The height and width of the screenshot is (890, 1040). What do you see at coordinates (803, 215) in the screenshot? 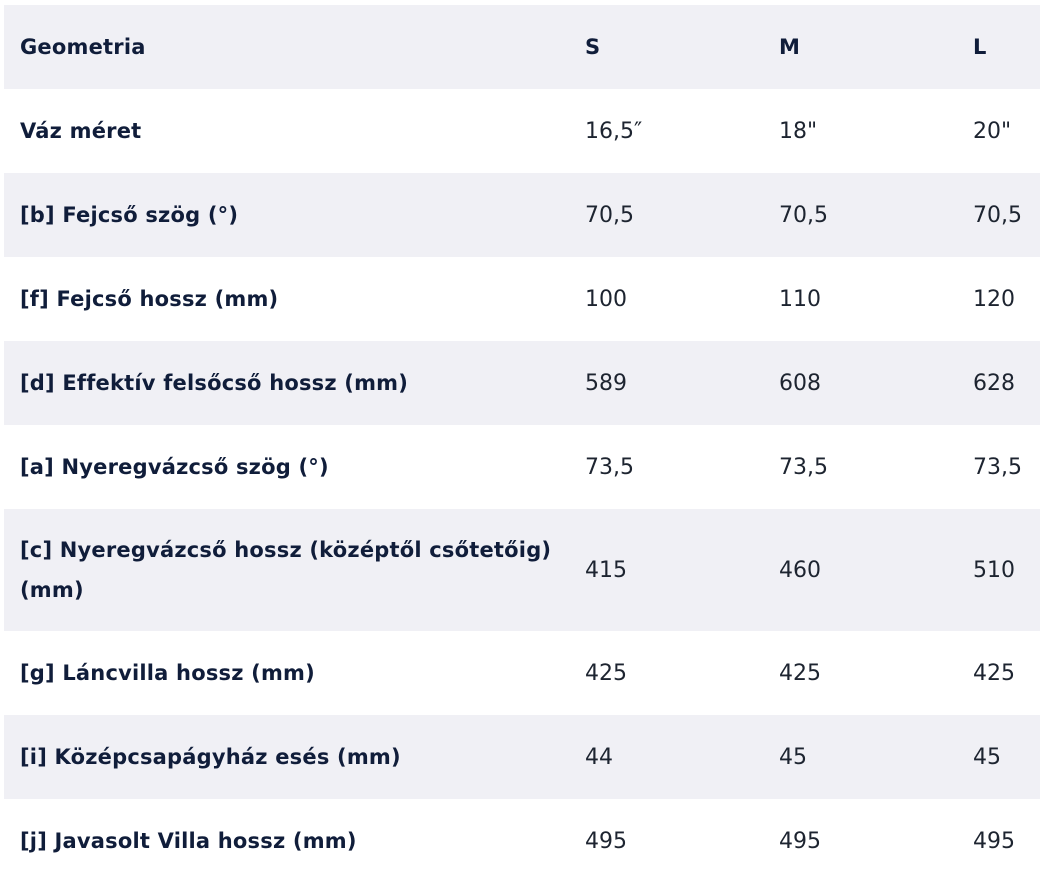
I see `cell-m: 70,5` at bounding box center [803, 215].